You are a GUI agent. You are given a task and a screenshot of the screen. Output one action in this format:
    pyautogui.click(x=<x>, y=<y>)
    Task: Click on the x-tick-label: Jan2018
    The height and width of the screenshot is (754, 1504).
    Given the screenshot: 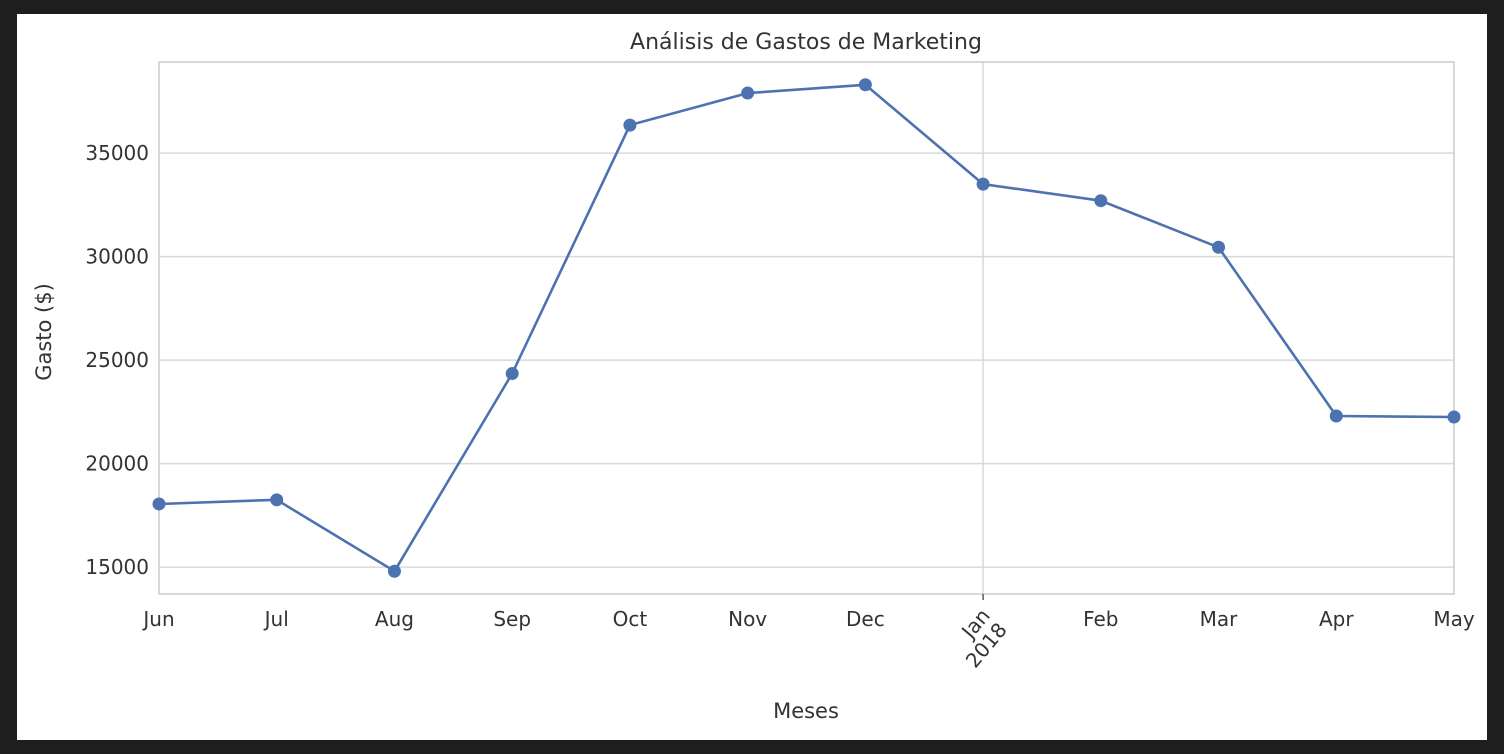 What is the action you would take?
    pyautogui.click(x=978, y=638)
    